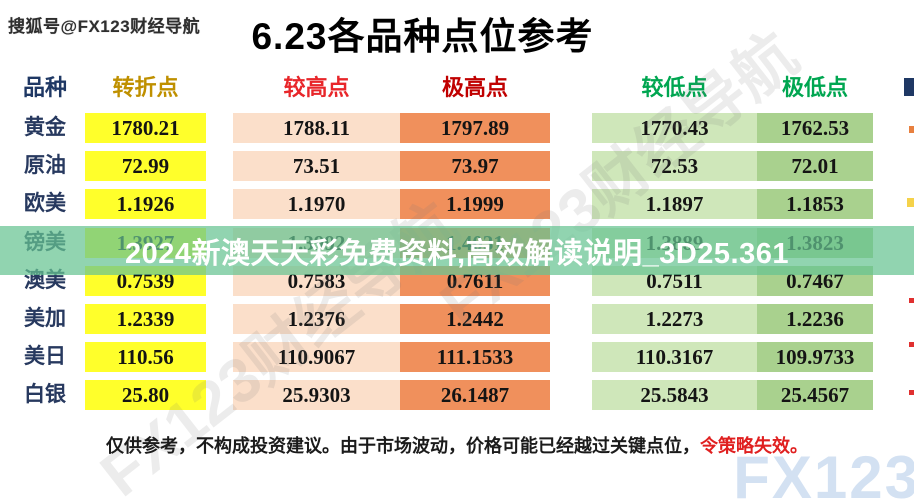  I want to click on row-label: 白银, so click(45, 394).